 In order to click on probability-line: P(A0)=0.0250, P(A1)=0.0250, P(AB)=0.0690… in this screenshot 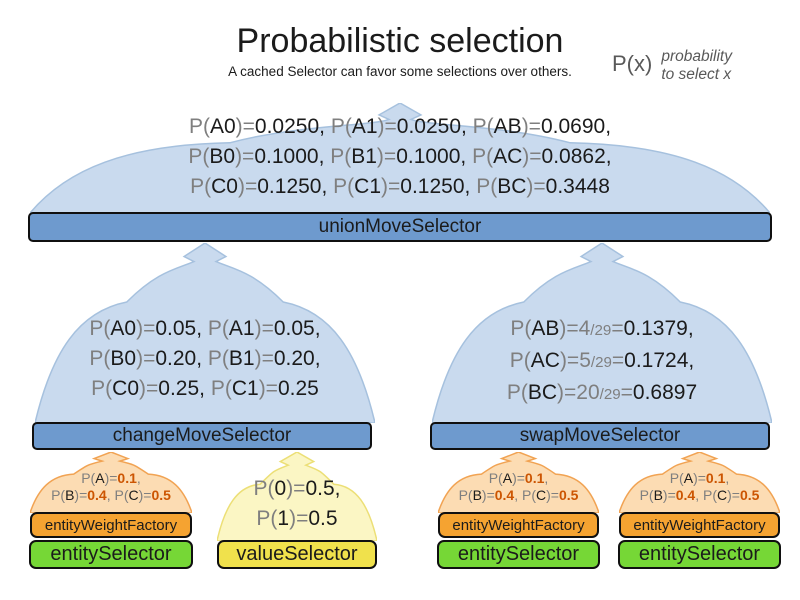, I will do `click(400, 126)`.